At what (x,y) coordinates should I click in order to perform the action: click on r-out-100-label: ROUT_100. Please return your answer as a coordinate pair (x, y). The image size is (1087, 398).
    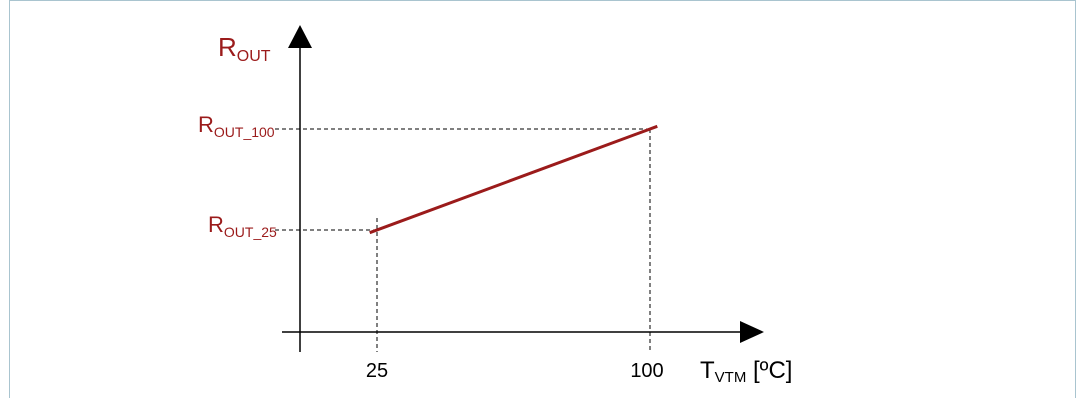
    Looking at the image, I should click on (236, 126).